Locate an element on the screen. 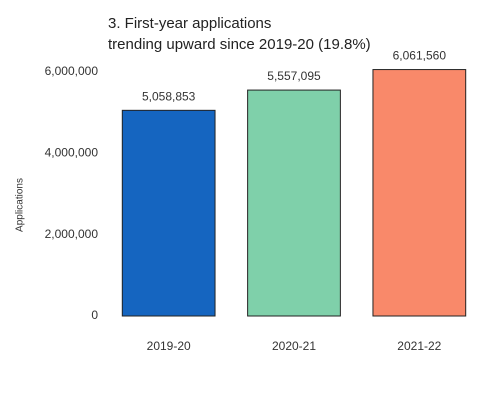  y-tick-label: 6,000,000 is located at coordinates (72, 71).